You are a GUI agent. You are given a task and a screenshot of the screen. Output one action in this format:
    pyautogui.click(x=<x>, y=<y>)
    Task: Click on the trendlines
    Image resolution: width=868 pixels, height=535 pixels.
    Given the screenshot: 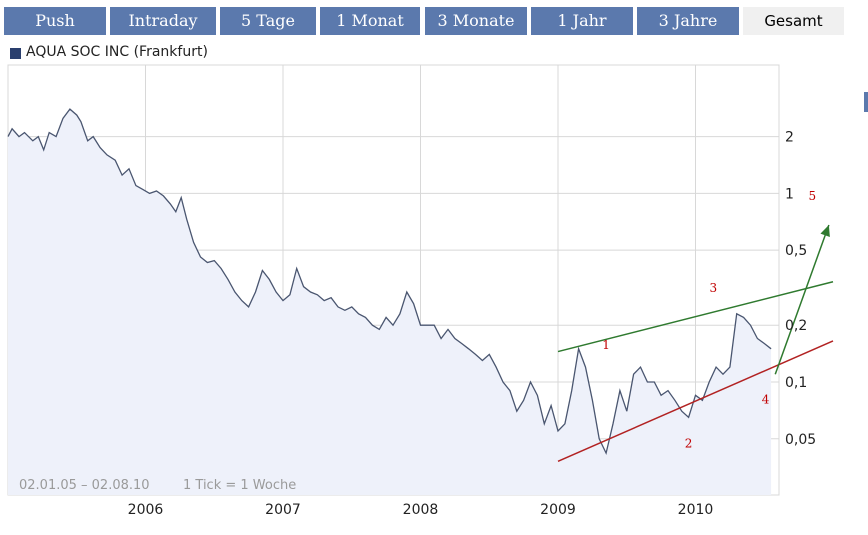 What is the action you would take?
    pyautogui.click(x=695, y=343)
    